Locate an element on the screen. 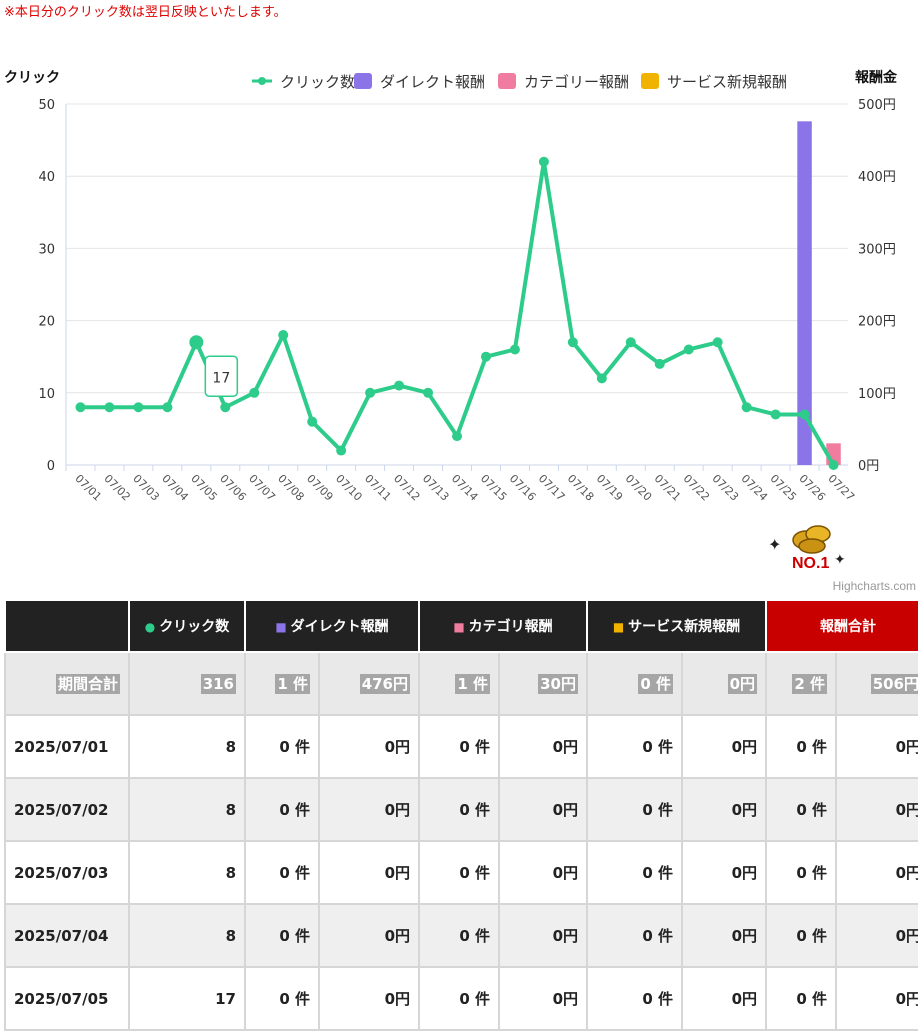 The height and width of the screenshot is (1031, 918). x-tick-label: 07/24 is located at coordinates (755, 488).